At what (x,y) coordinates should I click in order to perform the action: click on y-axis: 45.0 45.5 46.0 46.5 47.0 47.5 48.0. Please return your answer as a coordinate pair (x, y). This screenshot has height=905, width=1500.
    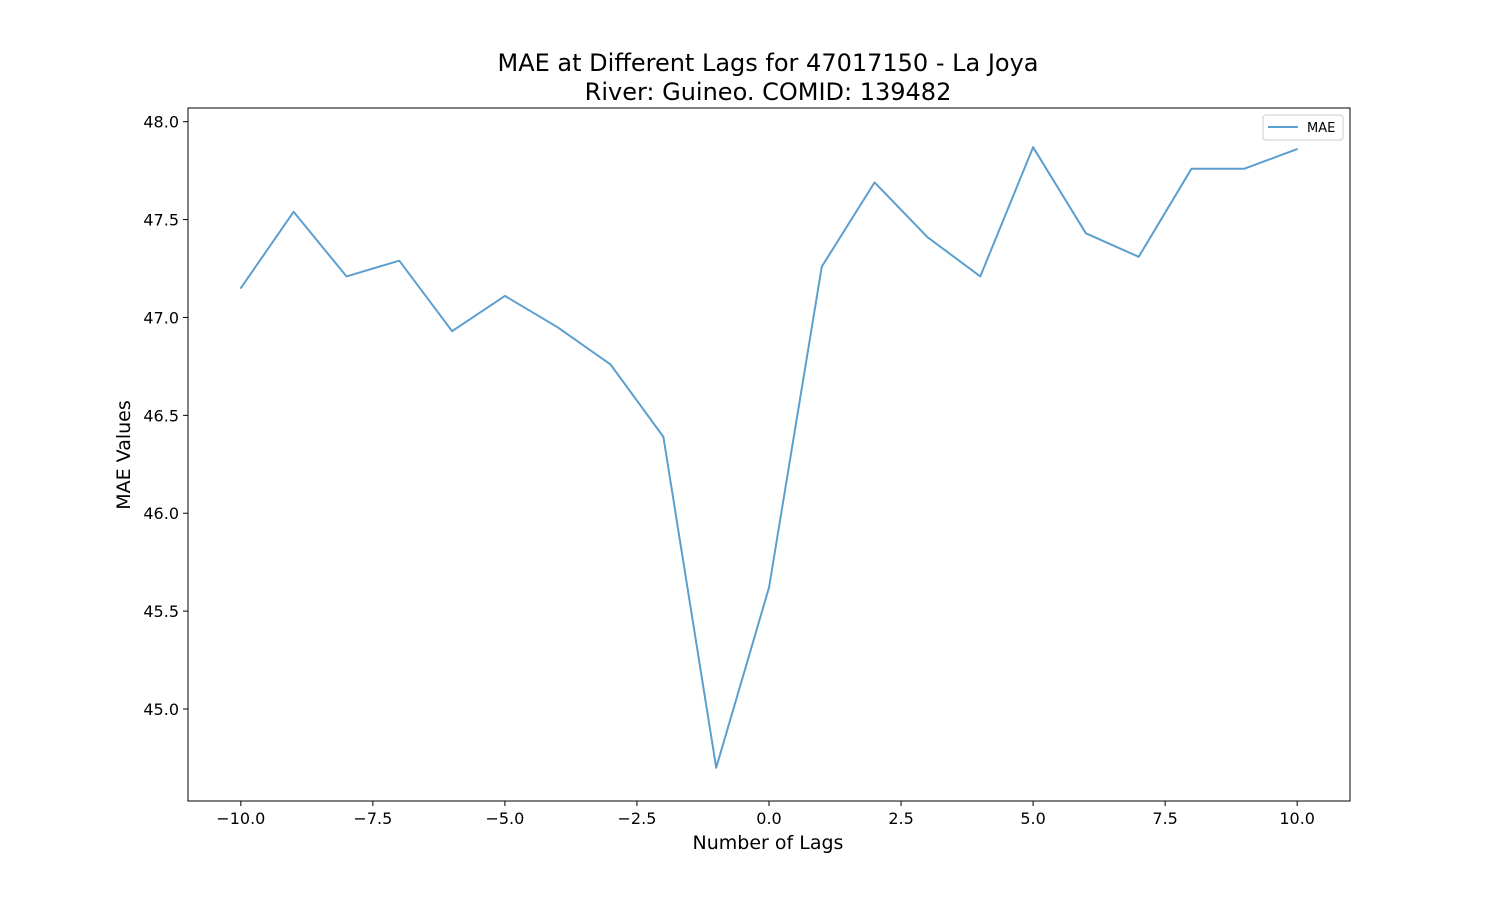
    Looking at the image, I should click on (165, 416).